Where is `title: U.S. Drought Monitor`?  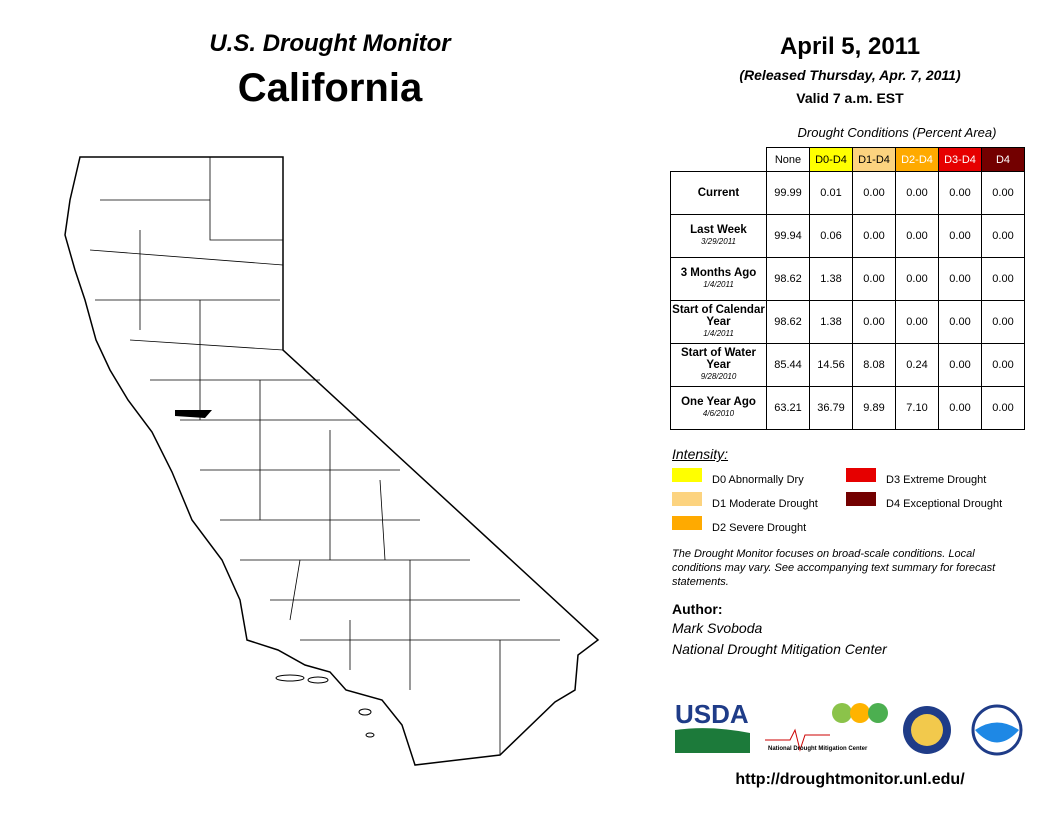
title: U.S. Drought Monitor is located at coordinates (330, 43).